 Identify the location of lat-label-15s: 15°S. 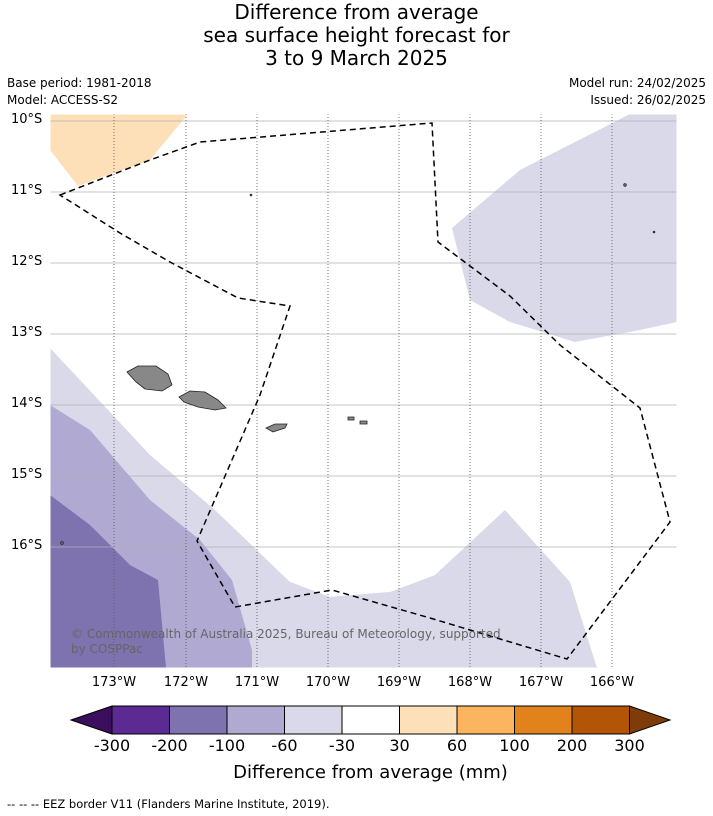
(27, 474).